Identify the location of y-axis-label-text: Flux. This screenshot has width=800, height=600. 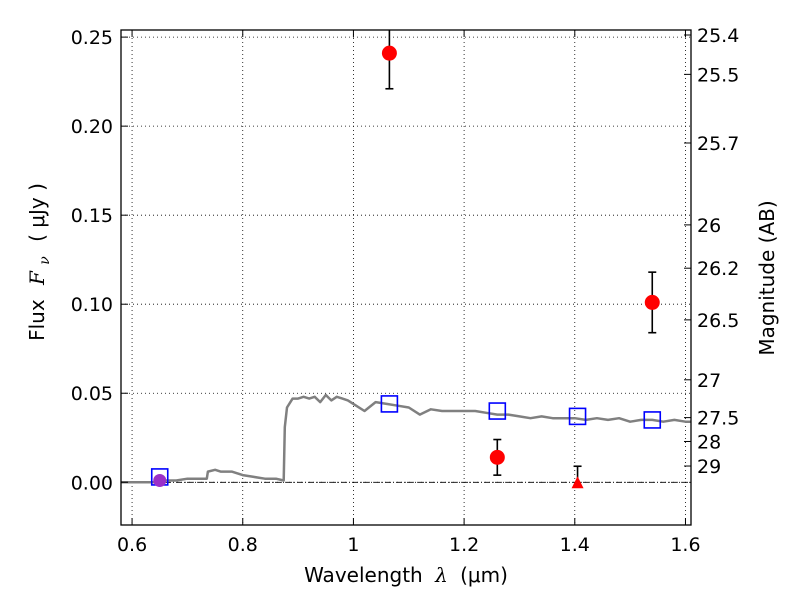
(37, 320).